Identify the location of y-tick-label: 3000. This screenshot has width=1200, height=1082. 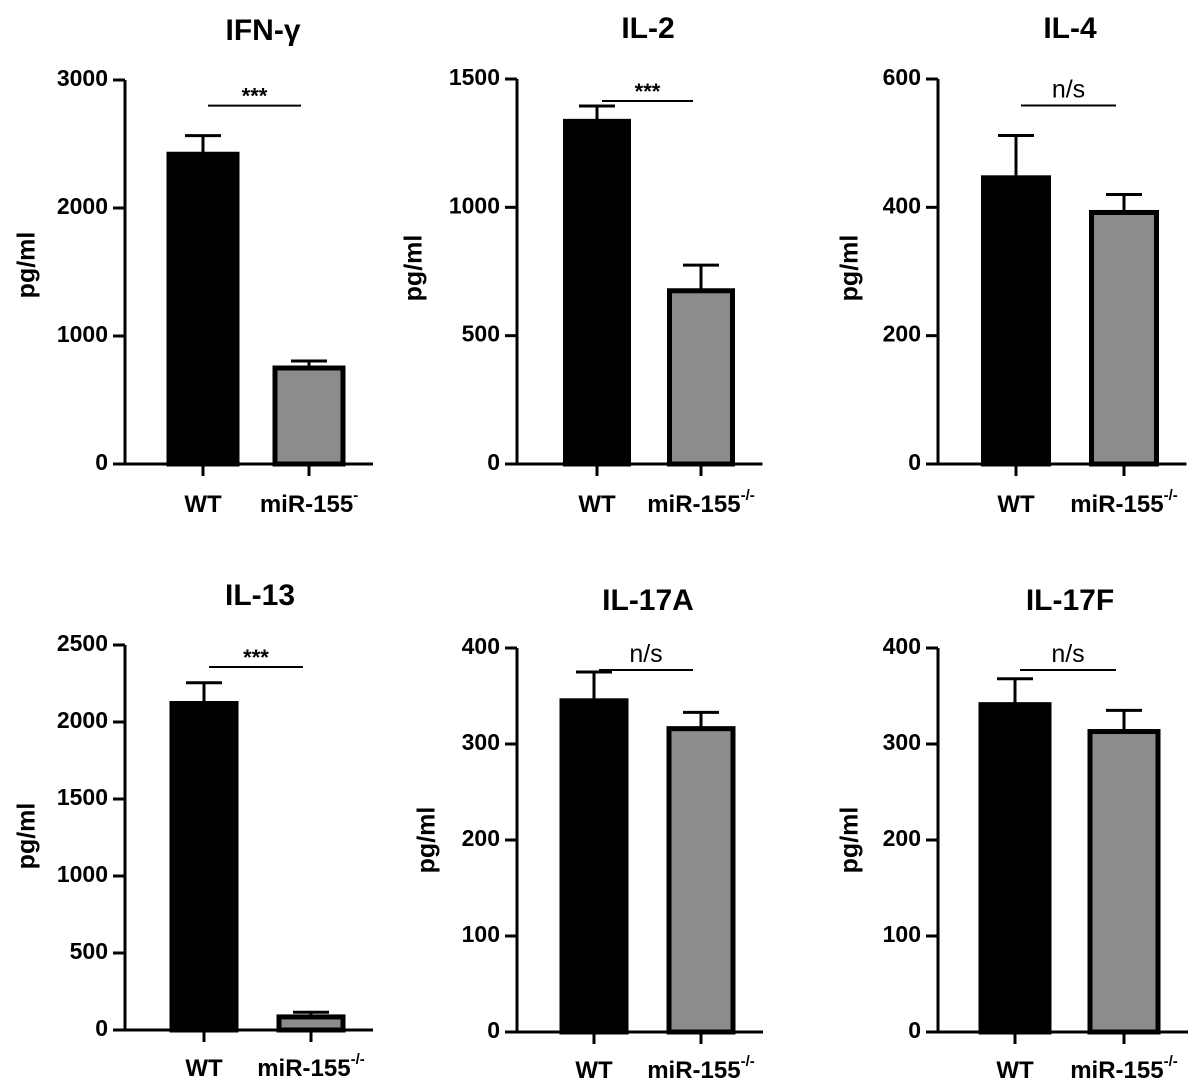
(82, 78).